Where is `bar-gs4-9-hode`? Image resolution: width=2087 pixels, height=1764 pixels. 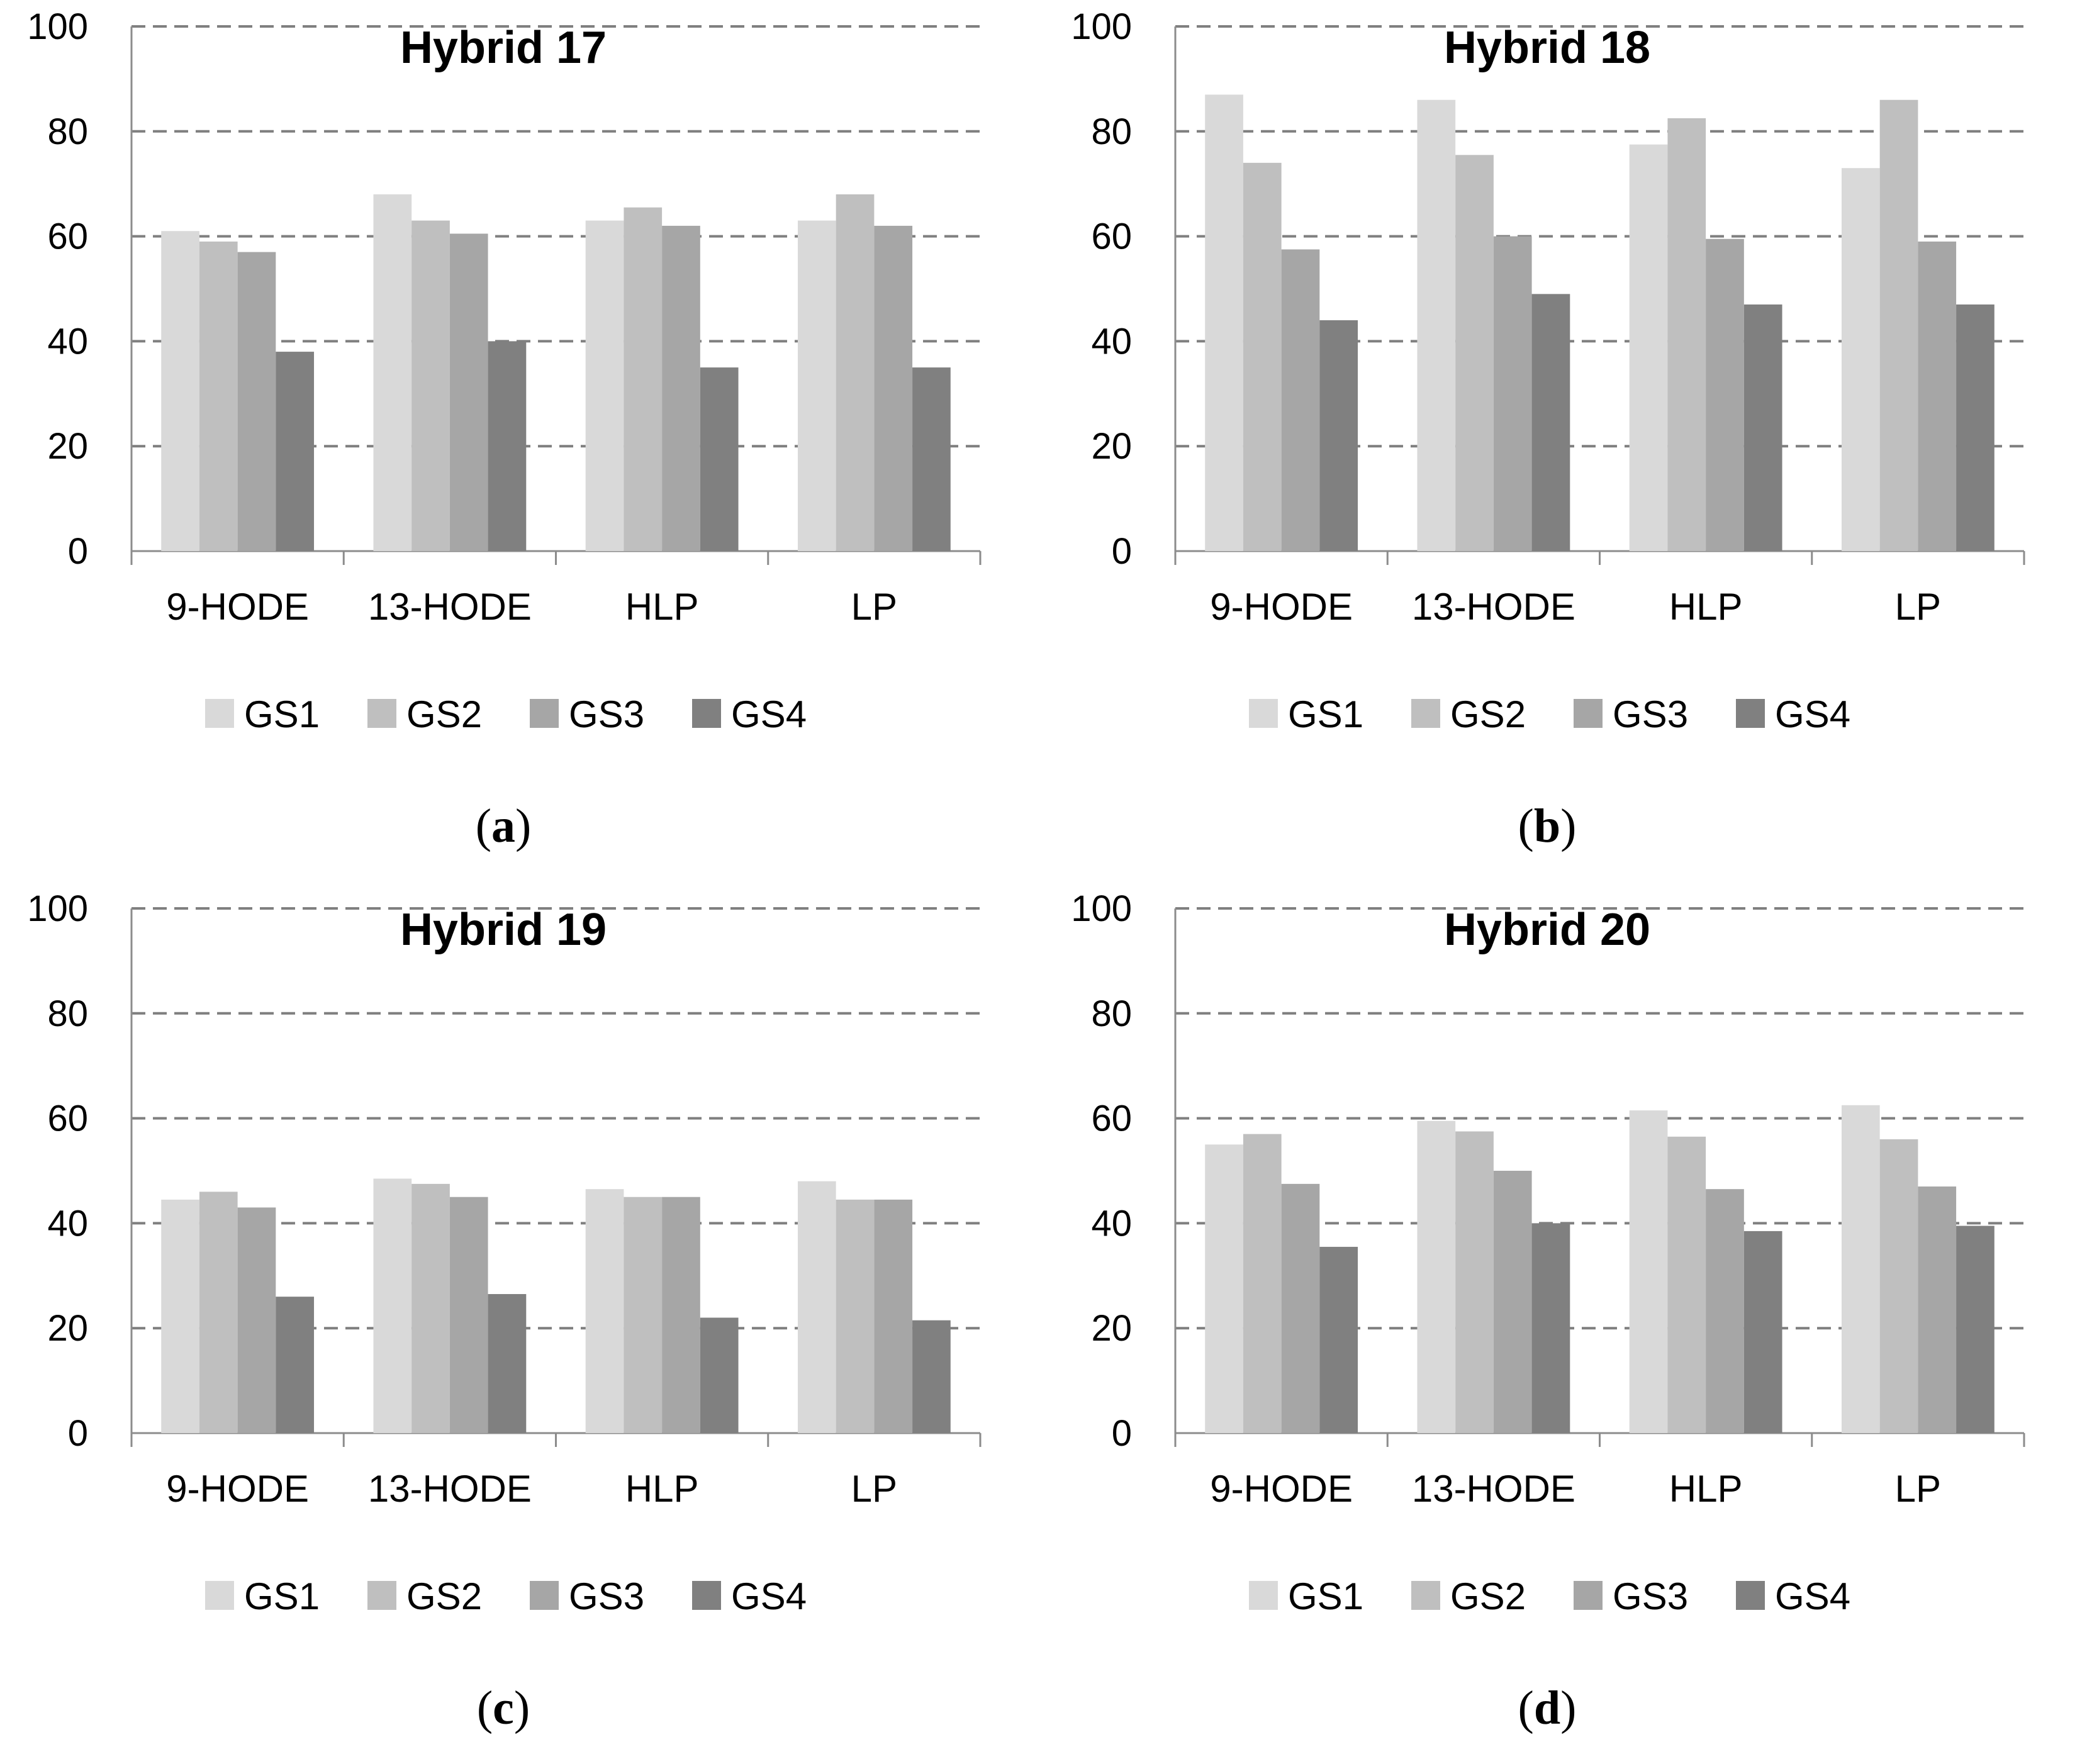 bar-gs4-9-hode is located at coordinates (295, 452).